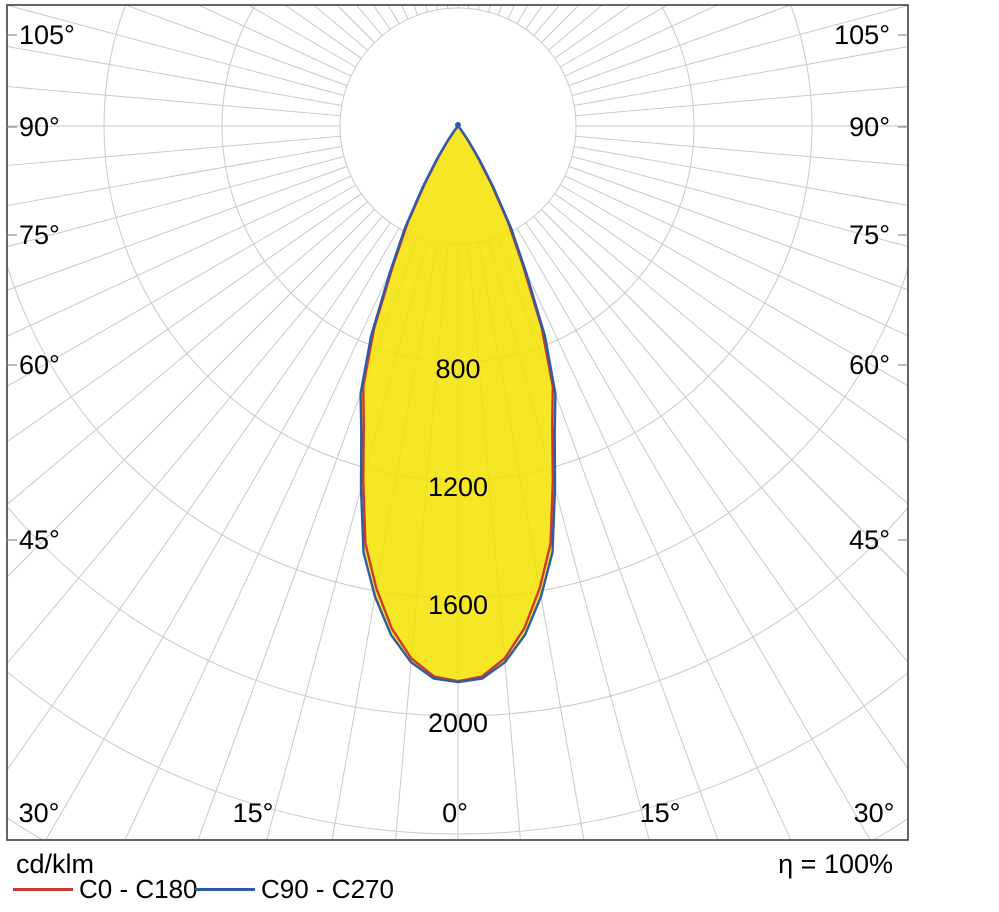 This screenshot has height=912, width=999. Describe the element at coordinates (869, 235) in the screenshot. I see `angle-label-right: 75°` at that location.